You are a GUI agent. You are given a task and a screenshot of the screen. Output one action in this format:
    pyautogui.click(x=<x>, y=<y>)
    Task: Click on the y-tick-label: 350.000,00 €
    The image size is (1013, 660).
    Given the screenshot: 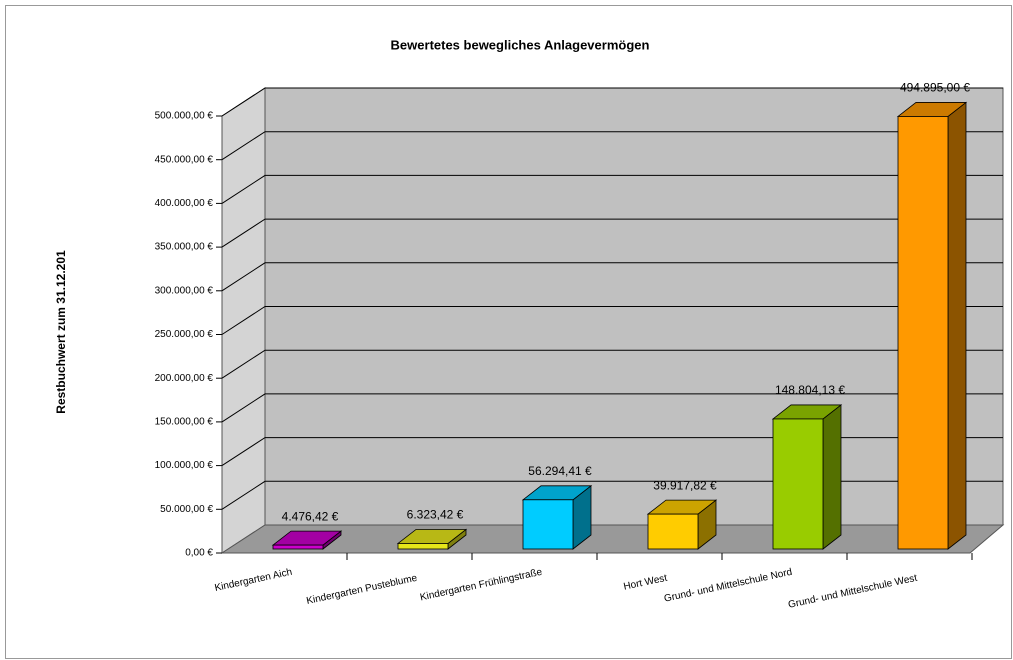 What is the action you would take?
    pyautogui.click(x=184, y=247)
    